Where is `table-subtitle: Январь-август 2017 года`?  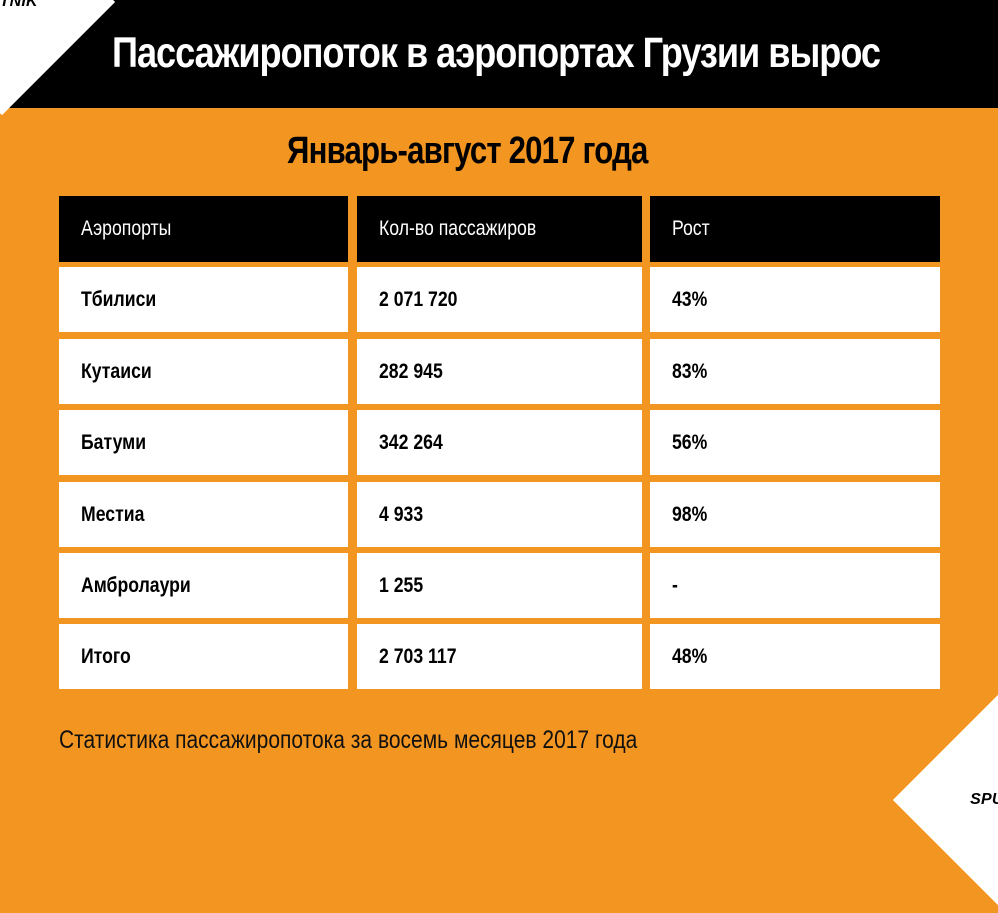
table-subtitle: Январь-август 2017 года is located at coordinates (467, 151).